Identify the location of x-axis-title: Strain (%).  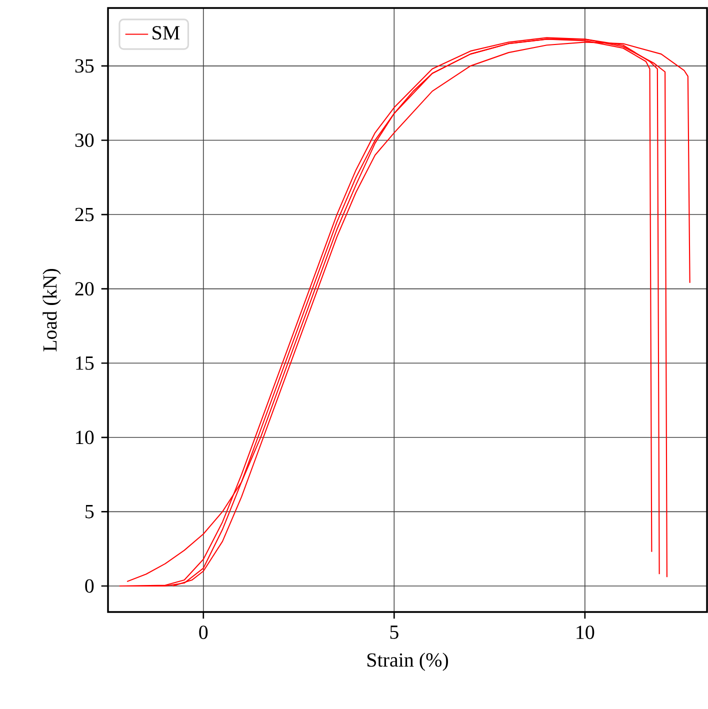
(407, 661).